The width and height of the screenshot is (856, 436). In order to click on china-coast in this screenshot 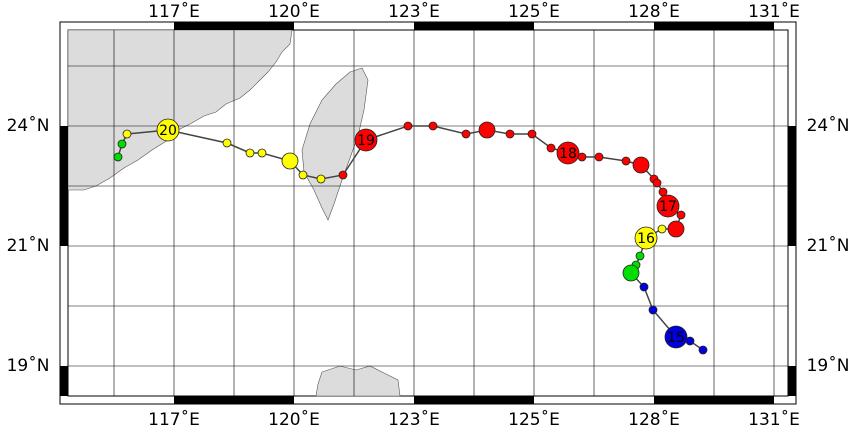, I will do `click(180, 110)`.